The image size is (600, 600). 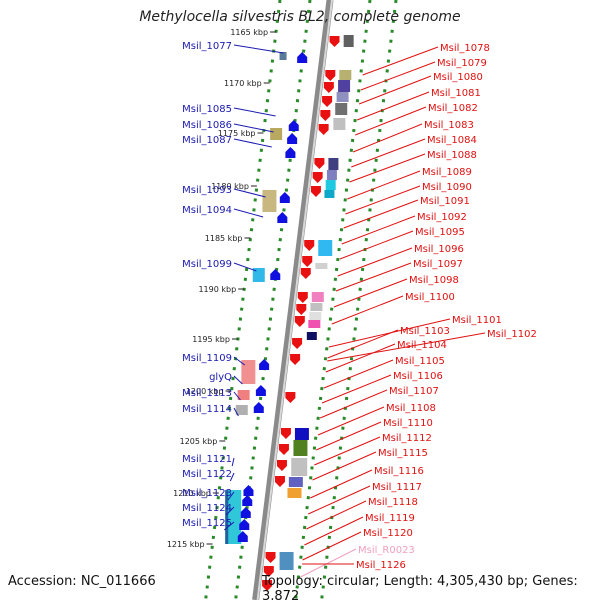 I want to click on gene-label-right: Msil_1083, so click(x=449, y=125).